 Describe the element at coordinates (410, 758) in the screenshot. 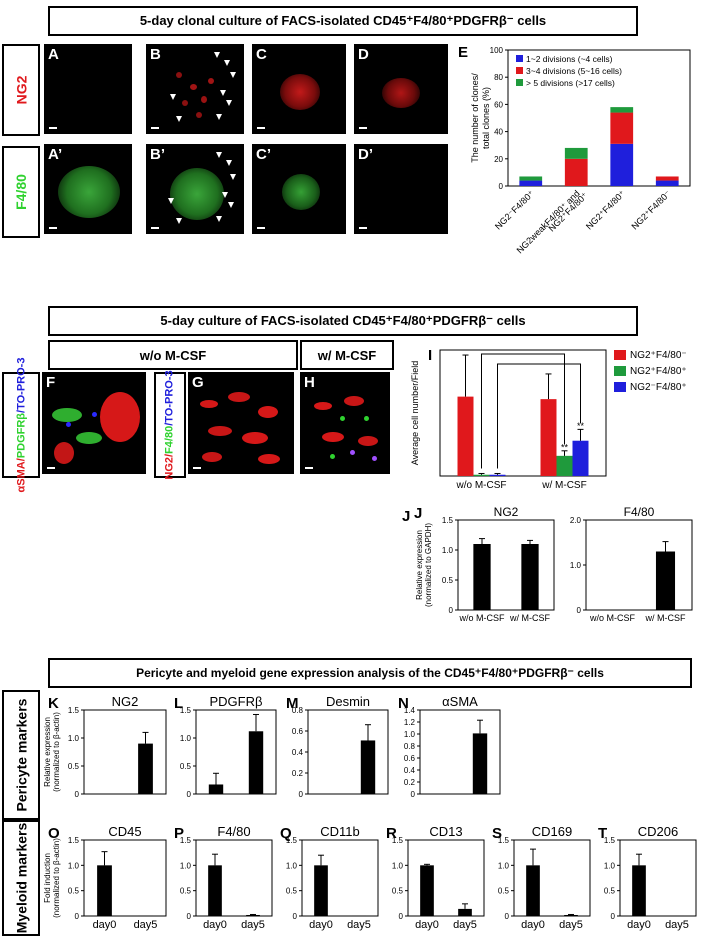

I see `y-tick-label: 0.6` at that location.